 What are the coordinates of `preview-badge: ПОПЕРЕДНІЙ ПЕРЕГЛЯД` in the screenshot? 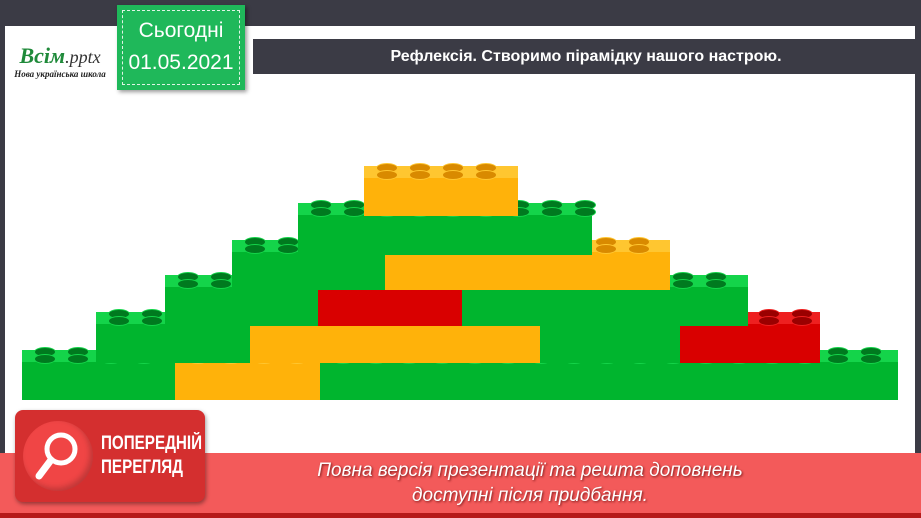 It's located at (110, 456).